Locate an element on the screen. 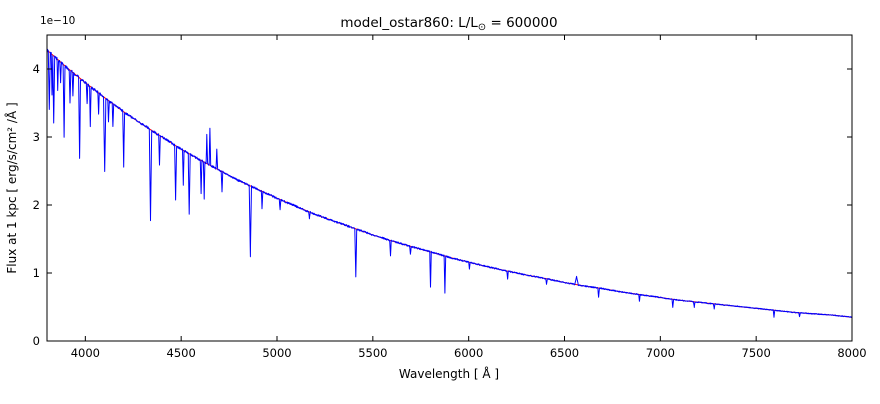 This screenshot has width=880, height=404. x-tick-label: 5000 is located at coordinates (276, 353).